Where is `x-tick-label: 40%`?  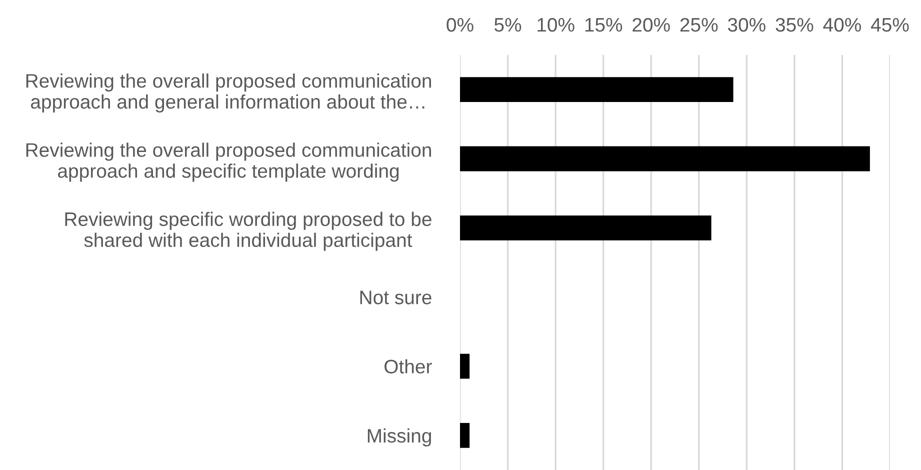
x-tick-label: 40% is located at coordinates (842, 25).